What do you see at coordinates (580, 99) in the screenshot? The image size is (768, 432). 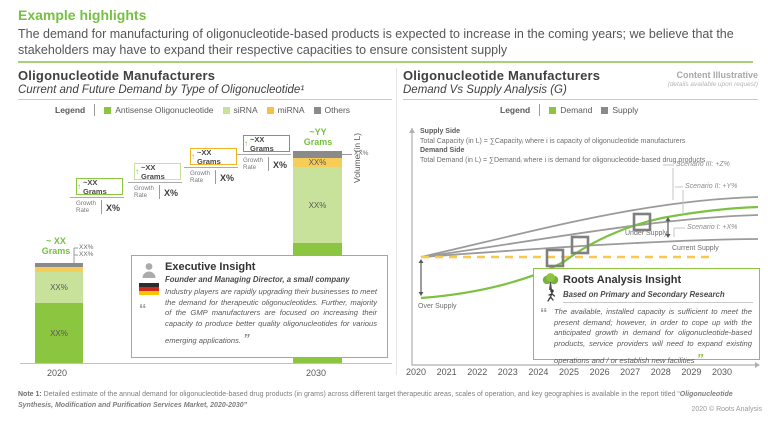 I see `right-title-divider` at bounding box center [580, 99].